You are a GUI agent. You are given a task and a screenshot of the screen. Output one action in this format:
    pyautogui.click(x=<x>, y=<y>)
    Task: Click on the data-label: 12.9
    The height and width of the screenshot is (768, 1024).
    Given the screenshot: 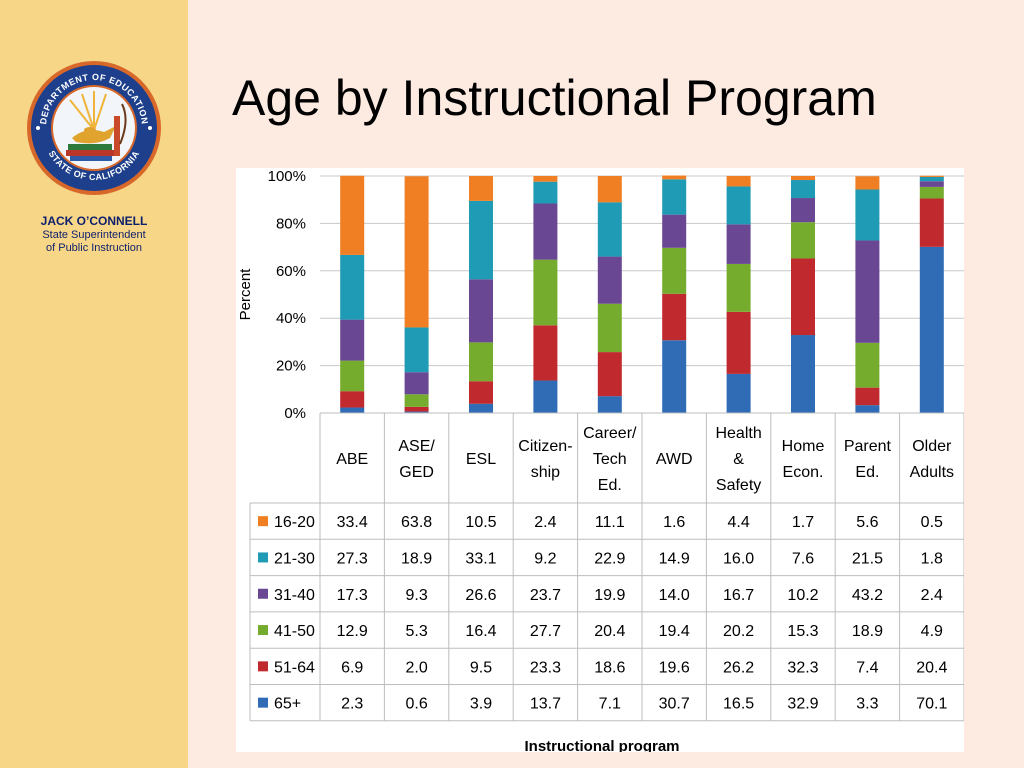 What is the action you would take?
    pyautogui.click(x=352, y=631)
    